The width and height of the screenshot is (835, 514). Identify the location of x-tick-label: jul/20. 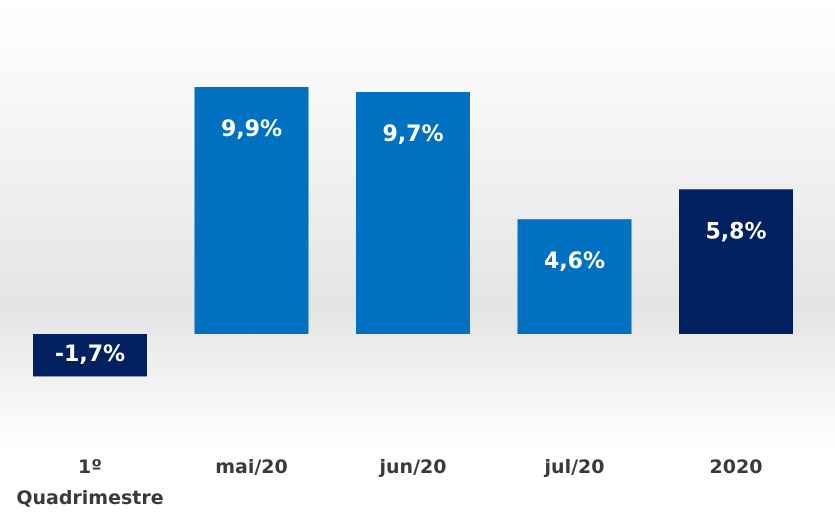
(574, 467).